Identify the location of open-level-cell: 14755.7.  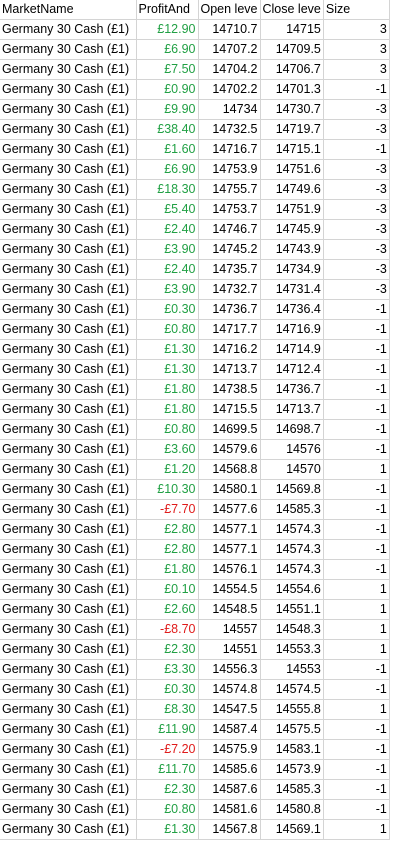
(229, 189).